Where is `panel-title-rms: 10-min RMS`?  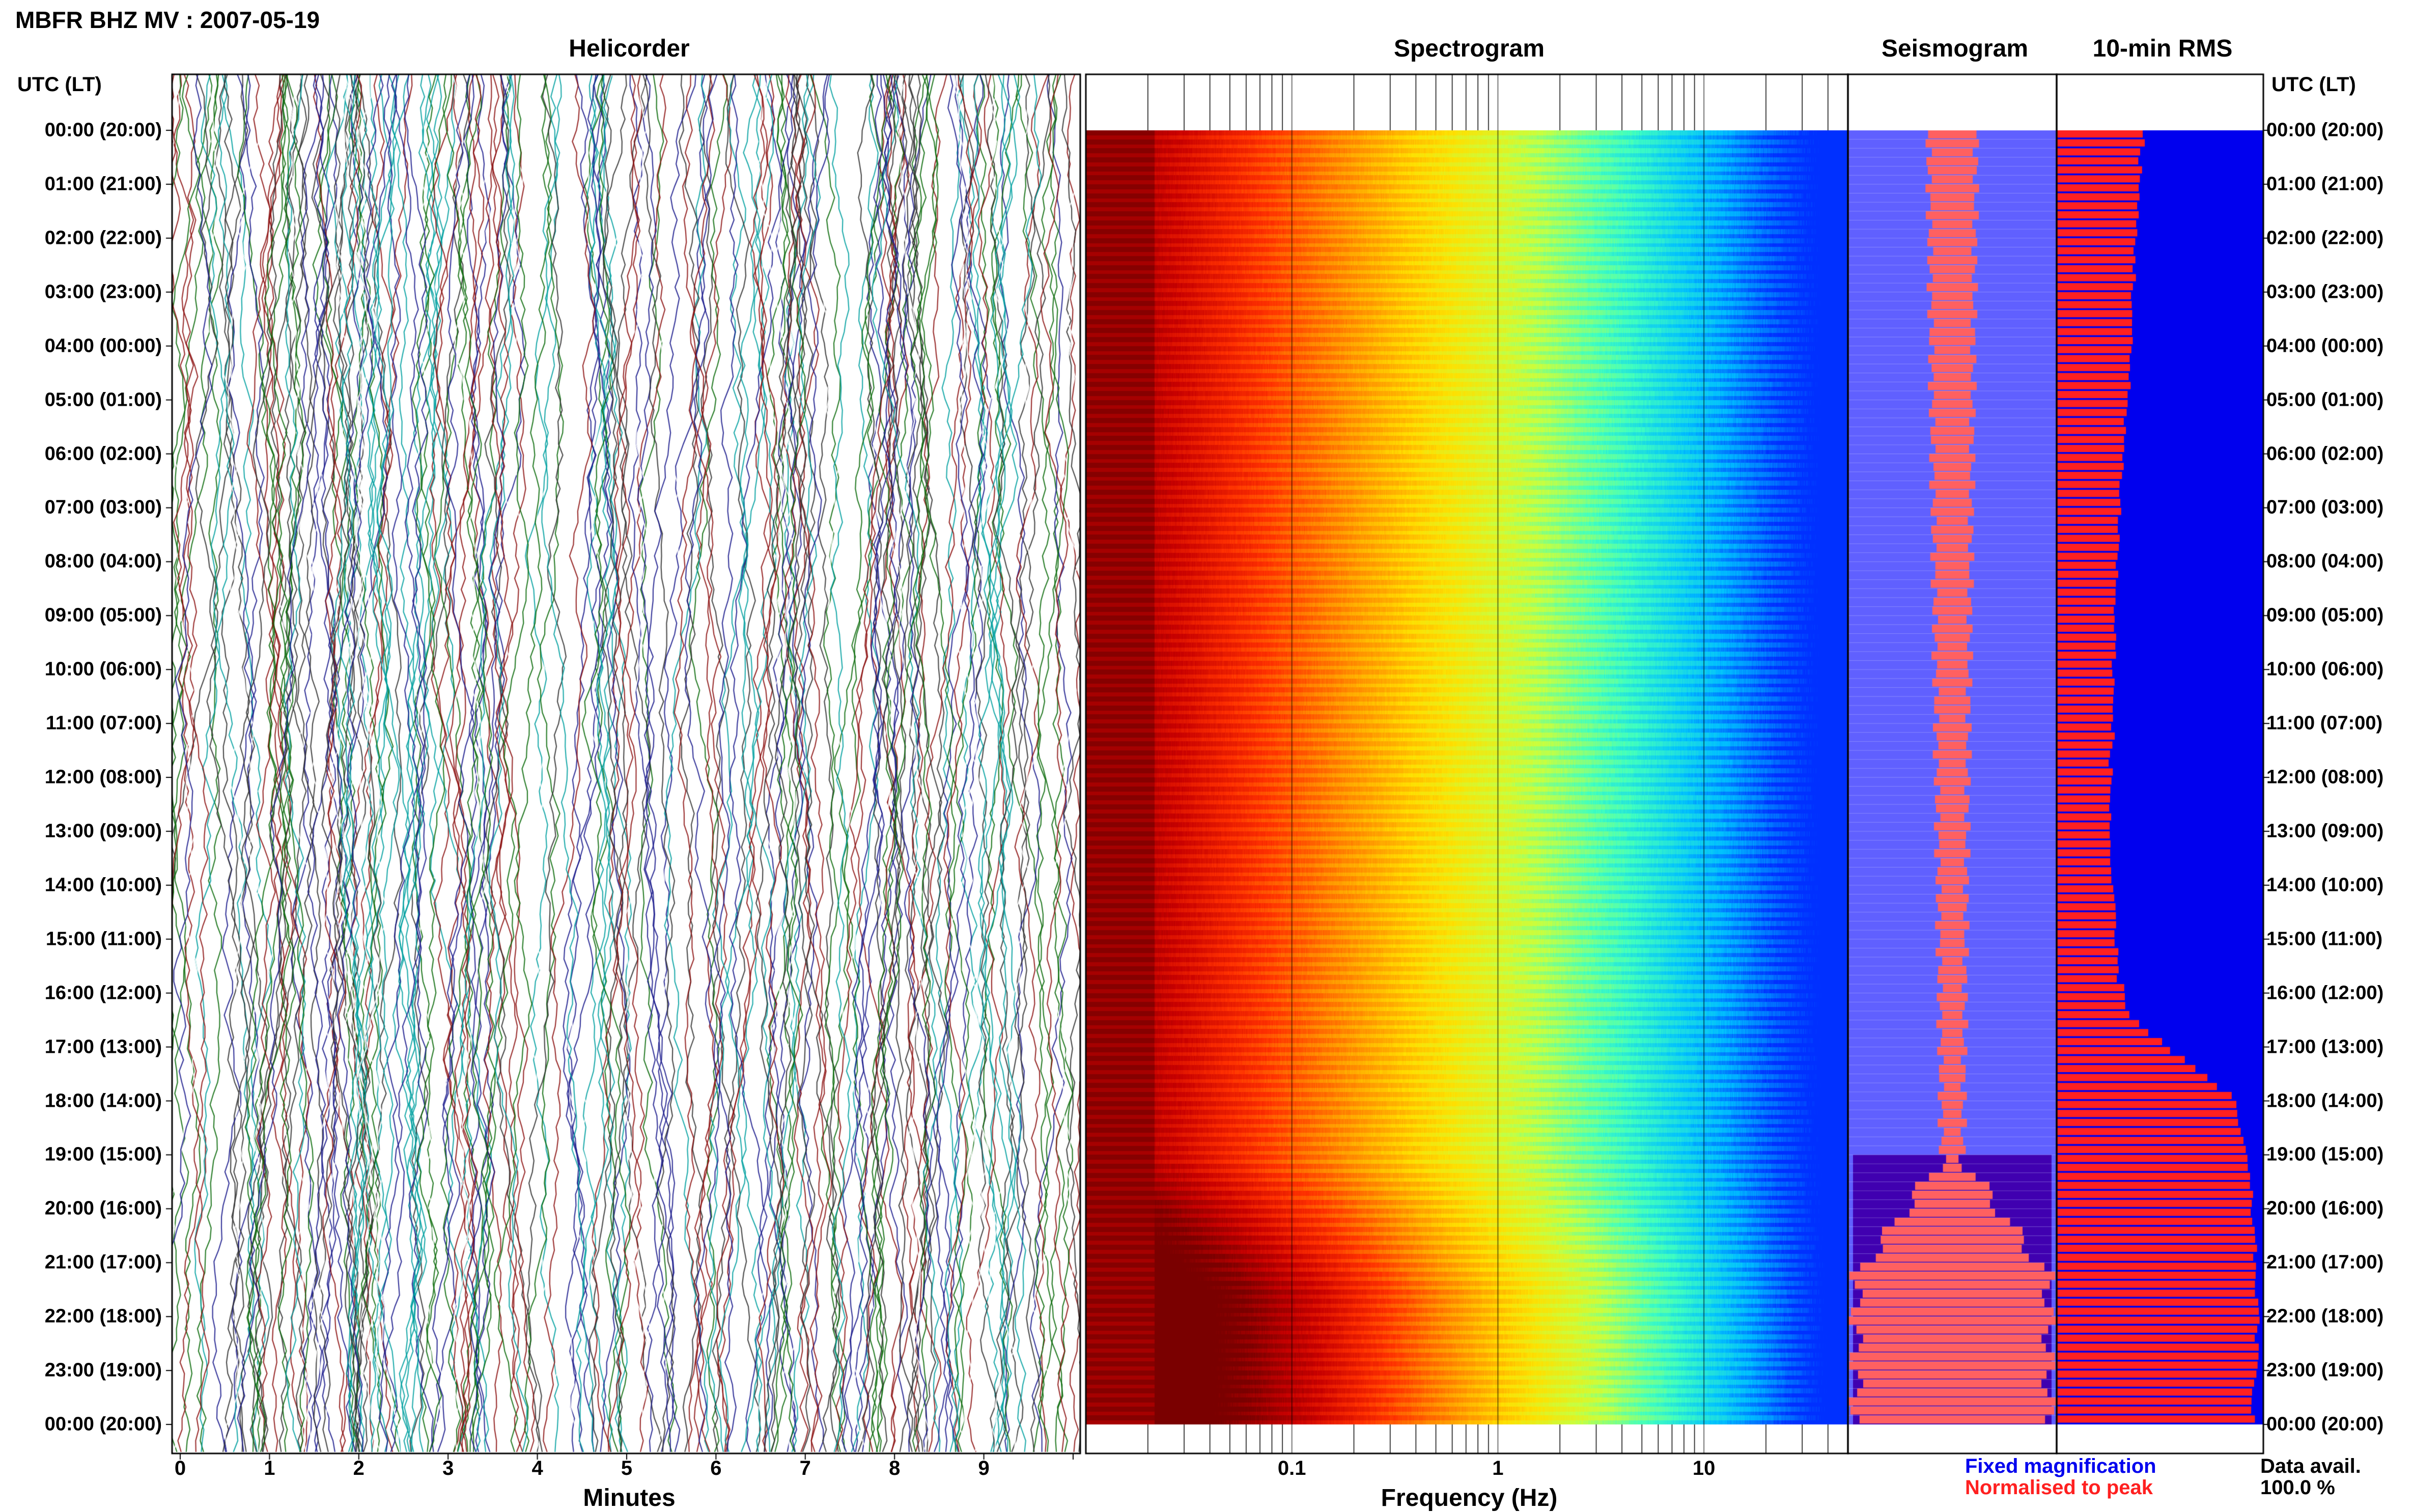 panel-title-rms: 10-min RMS is located at coordinates (2162, 48).